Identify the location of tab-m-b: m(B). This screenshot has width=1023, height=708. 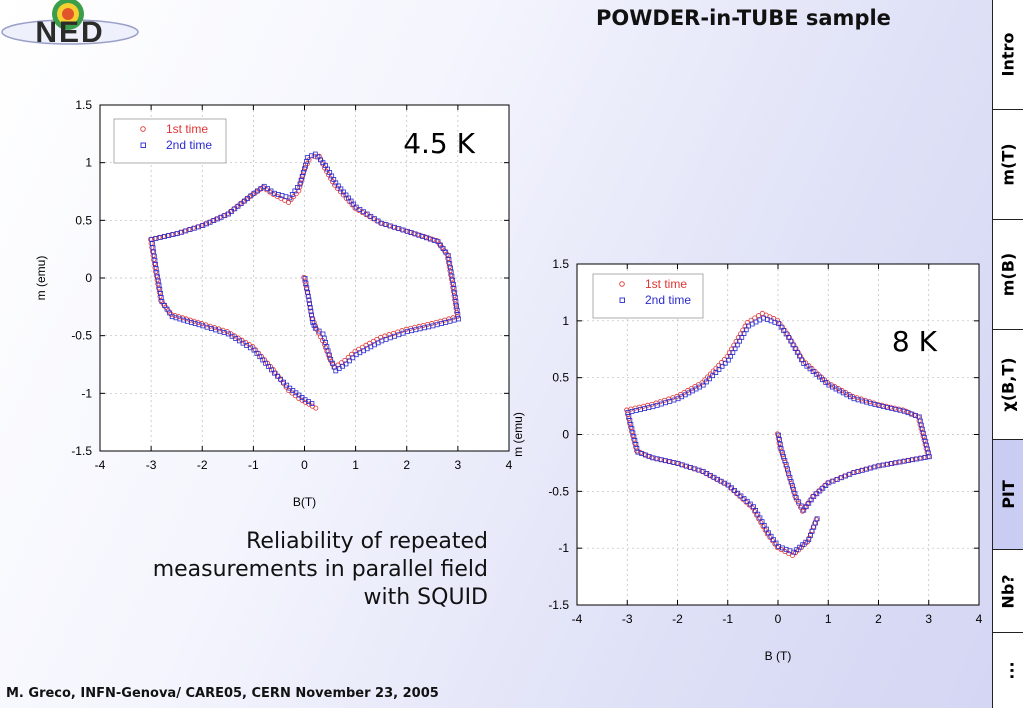
(1008, 275).